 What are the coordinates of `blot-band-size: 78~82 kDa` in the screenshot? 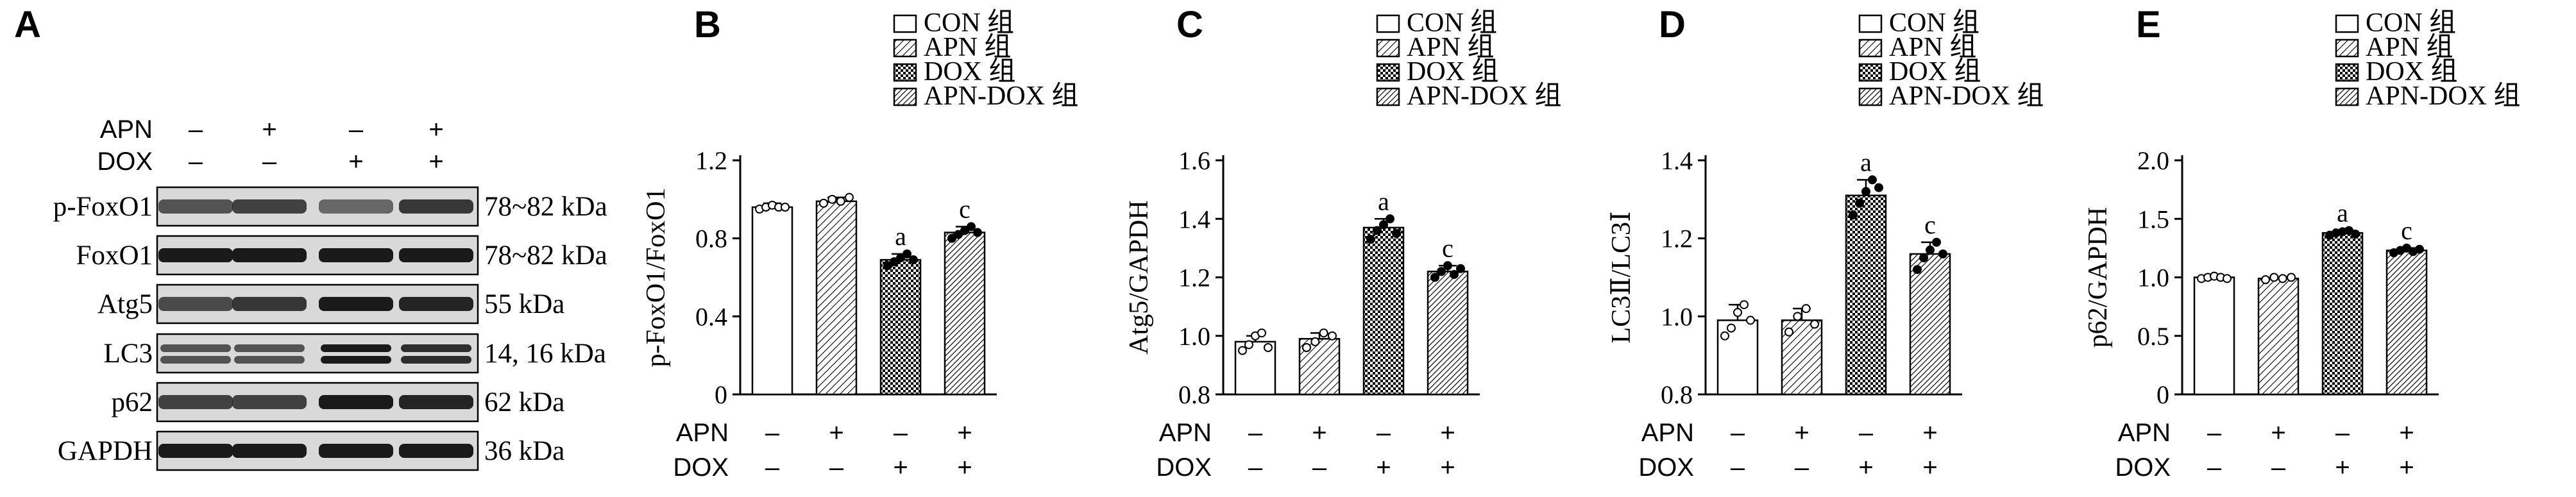 It's located at (545, 207).